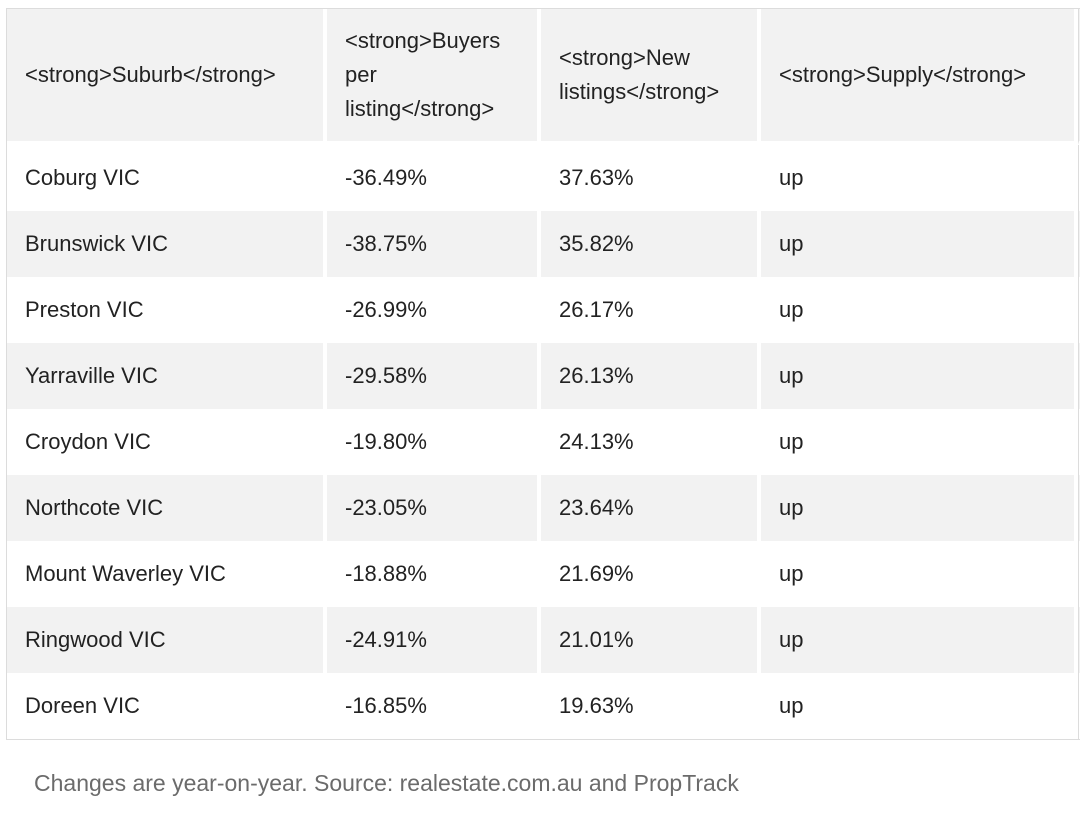 The height and width of the screenshot is (814, 1080). I want to click on table-row: Preston VIC -26.99% 26.17% up, so click(543, 310).